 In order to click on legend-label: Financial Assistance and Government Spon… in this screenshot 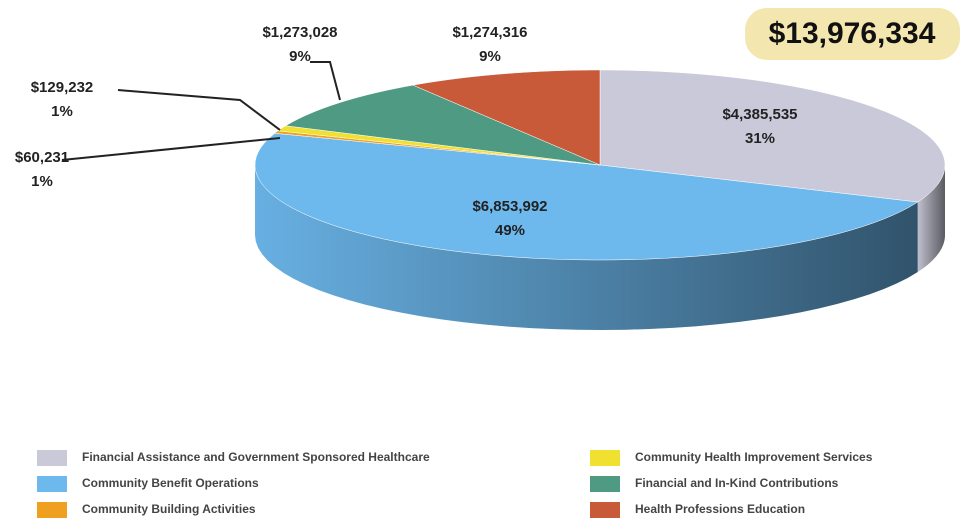, I will do `click(256, 457)`.